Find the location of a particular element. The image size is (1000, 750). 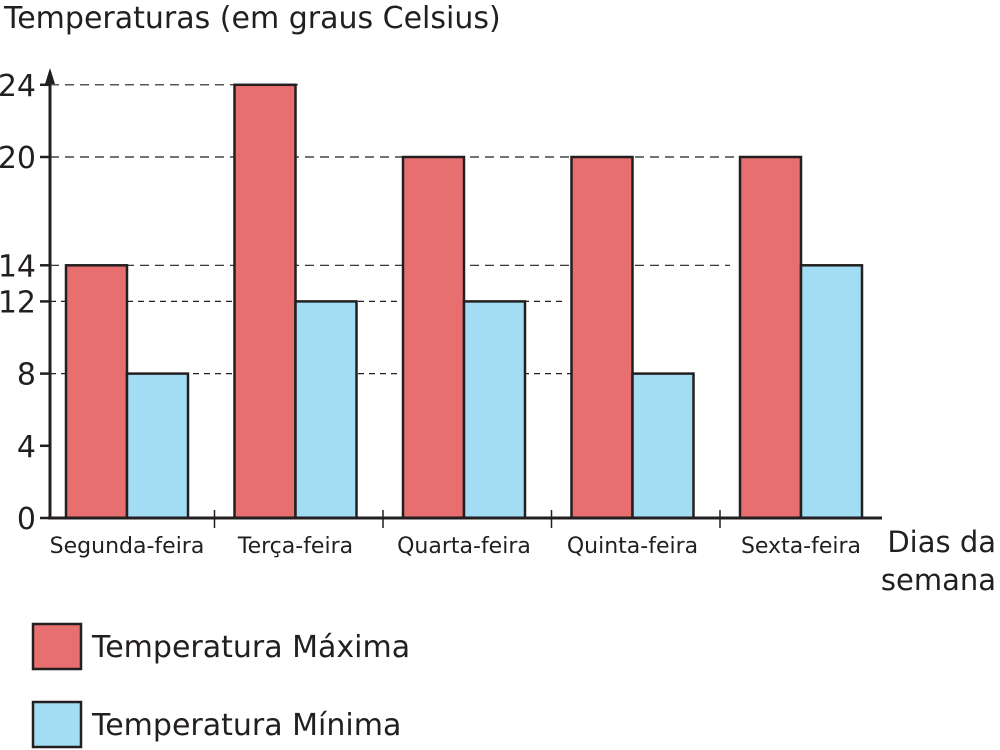

y-tick-label-24: 24 is located at coordinates (18, 86).